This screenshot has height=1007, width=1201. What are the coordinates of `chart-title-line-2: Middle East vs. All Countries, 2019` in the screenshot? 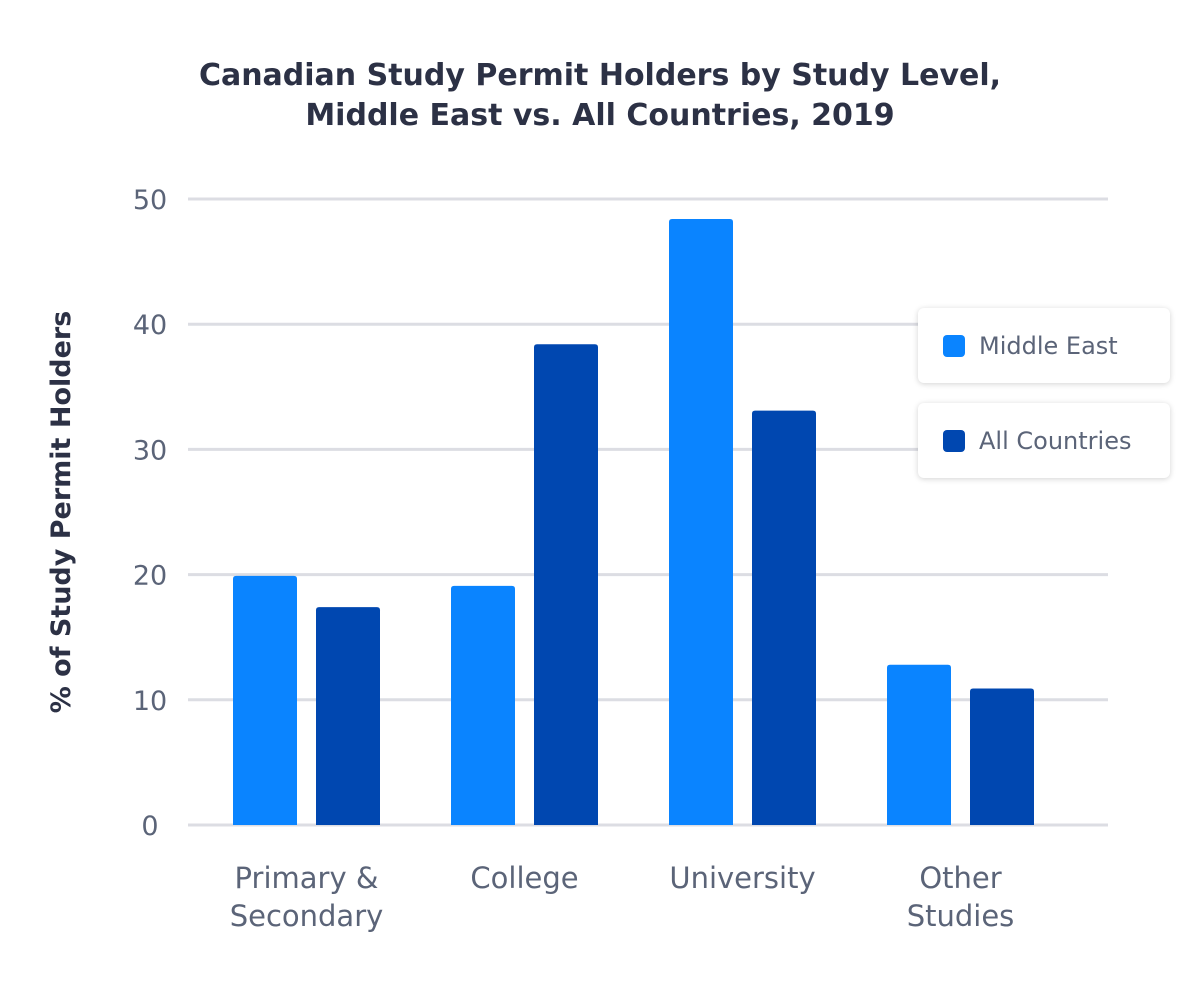 It's located at (599, 115).